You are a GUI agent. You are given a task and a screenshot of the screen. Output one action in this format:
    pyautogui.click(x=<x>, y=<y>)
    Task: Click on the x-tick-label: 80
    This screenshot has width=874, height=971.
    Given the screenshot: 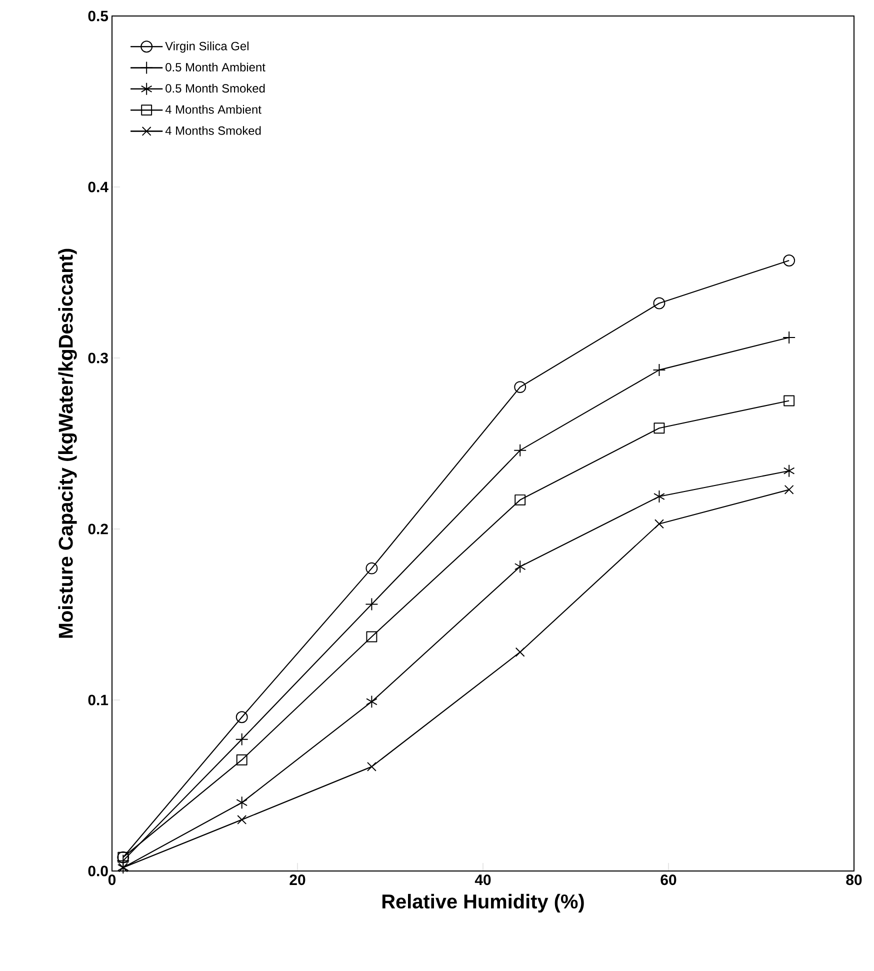 What is the action you would take?
    pyautogui.click(x=854, y=880)
    